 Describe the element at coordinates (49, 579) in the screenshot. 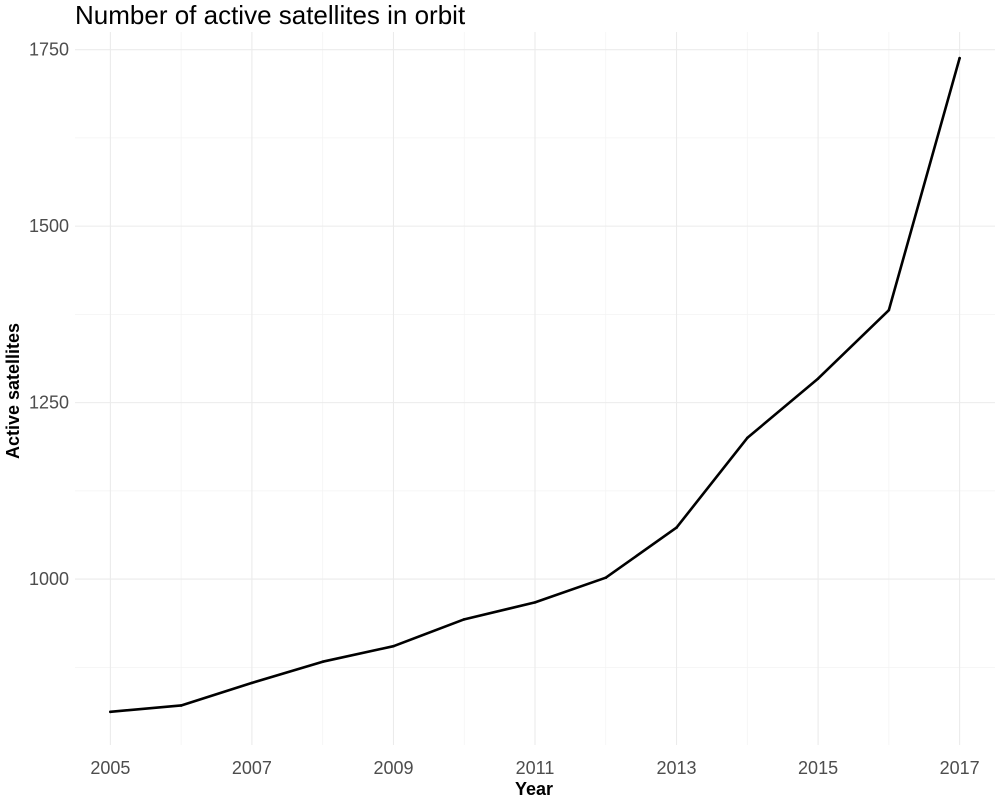

I see `y-tick-label: 1000` at that location.